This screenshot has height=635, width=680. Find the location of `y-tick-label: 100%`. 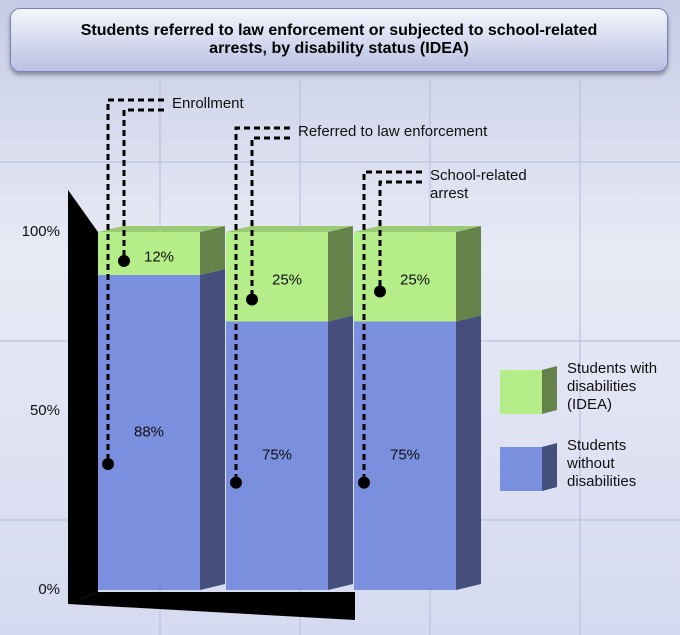

y-tick-label: 100% is located at coordinates (41, 231).